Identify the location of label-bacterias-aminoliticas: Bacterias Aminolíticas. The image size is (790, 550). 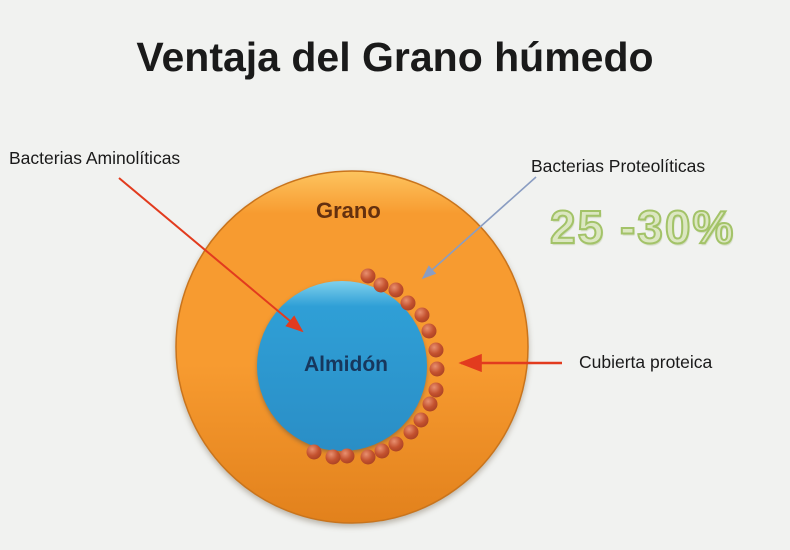
(95, 158).